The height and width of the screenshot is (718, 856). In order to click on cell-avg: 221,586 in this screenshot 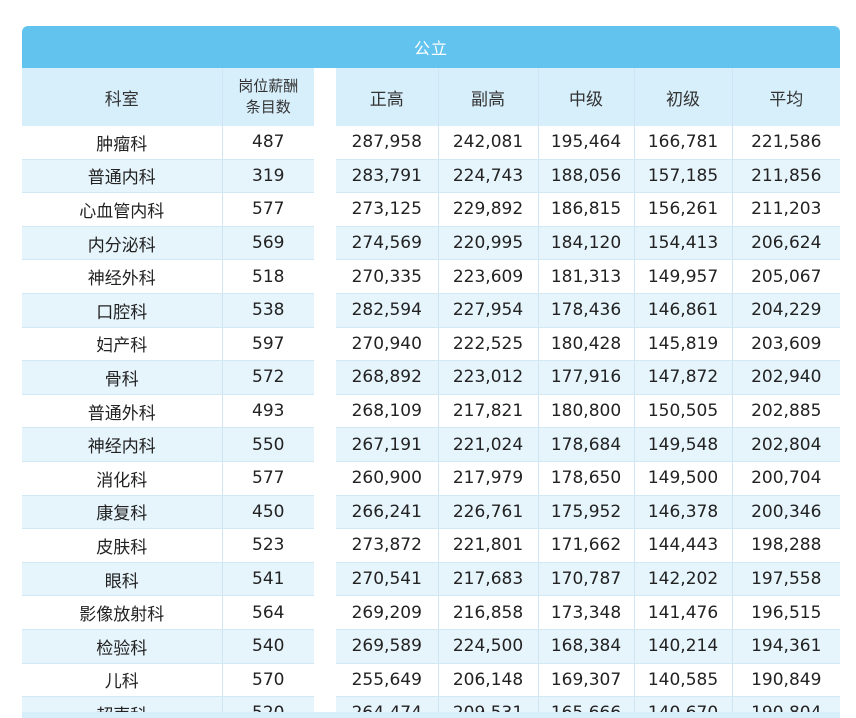, I will do `click(785, 143)`.